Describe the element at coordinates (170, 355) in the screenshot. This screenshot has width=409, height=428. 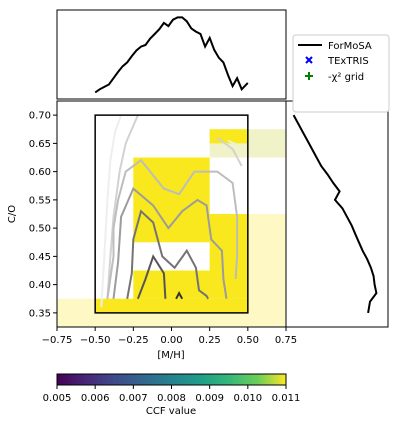
I see `x-axis-label: [M/H]` at that location.